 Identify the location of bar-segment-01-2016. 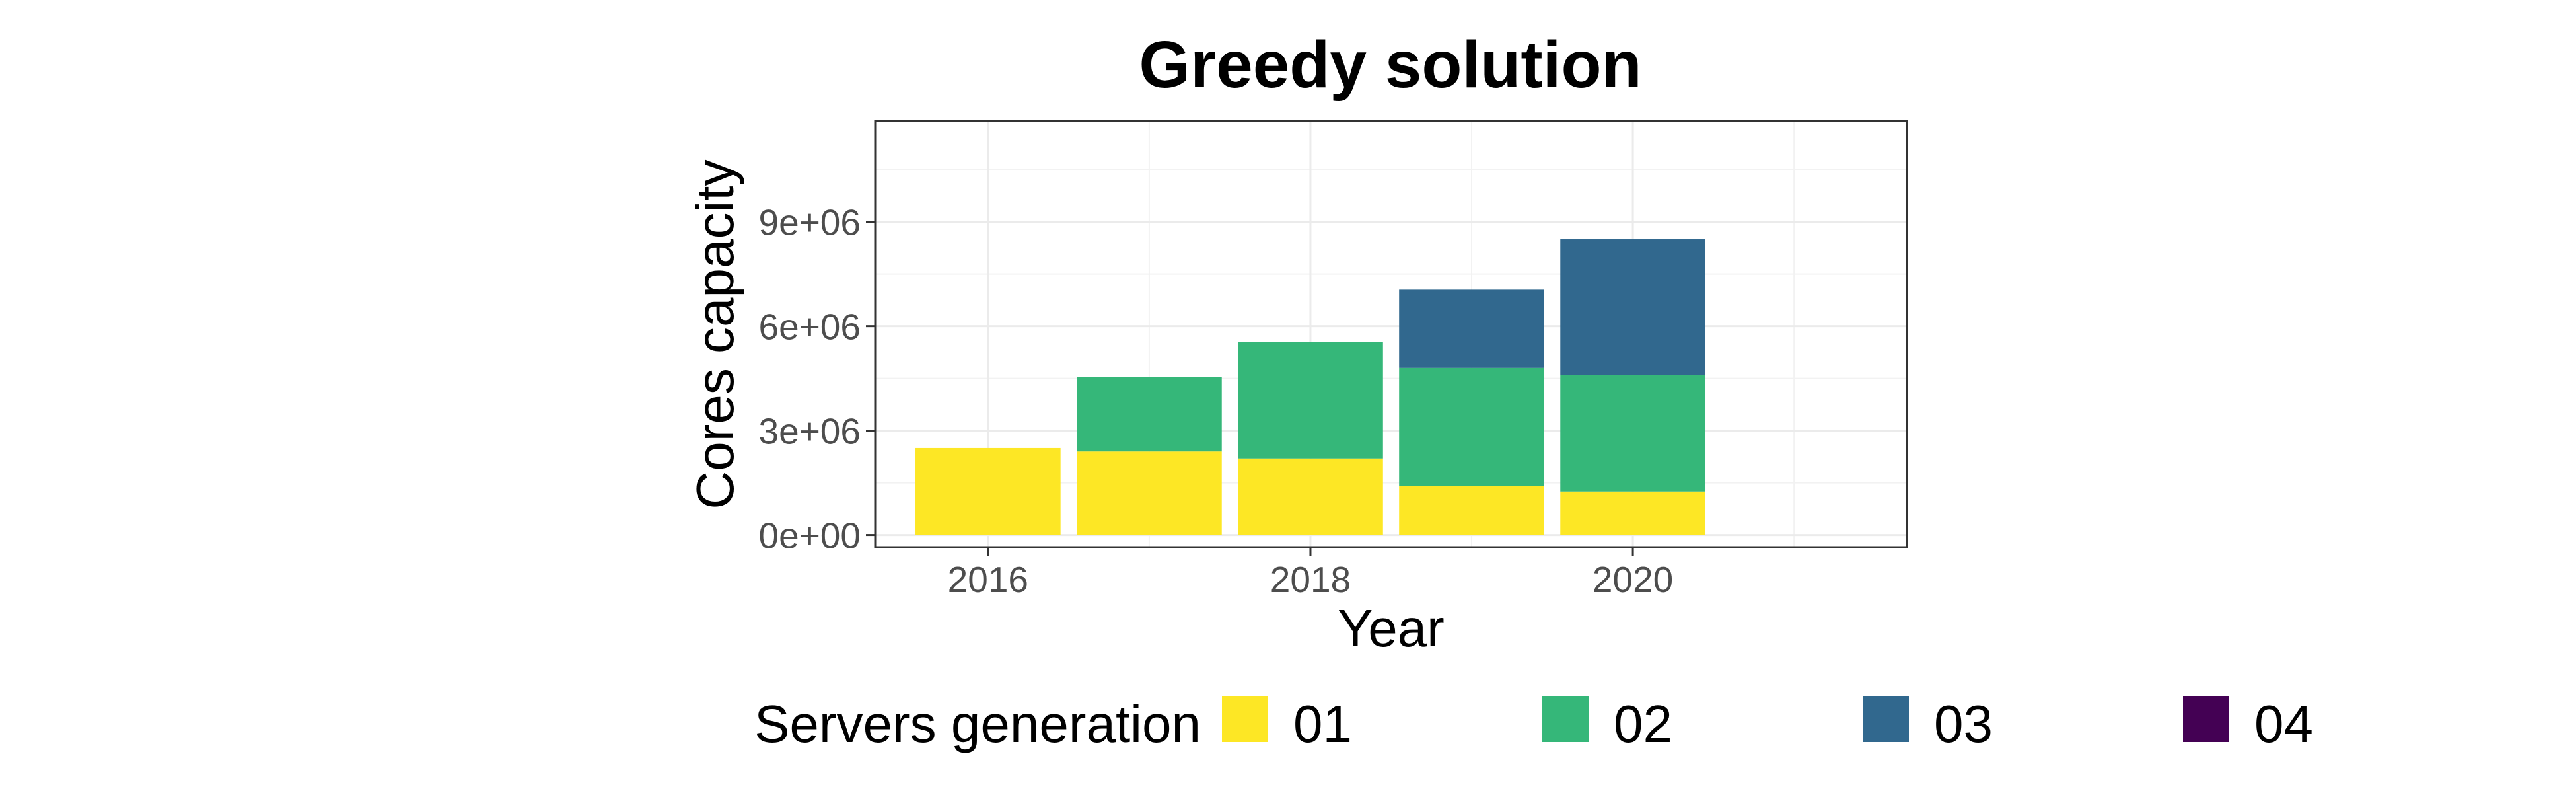
(988, 491).